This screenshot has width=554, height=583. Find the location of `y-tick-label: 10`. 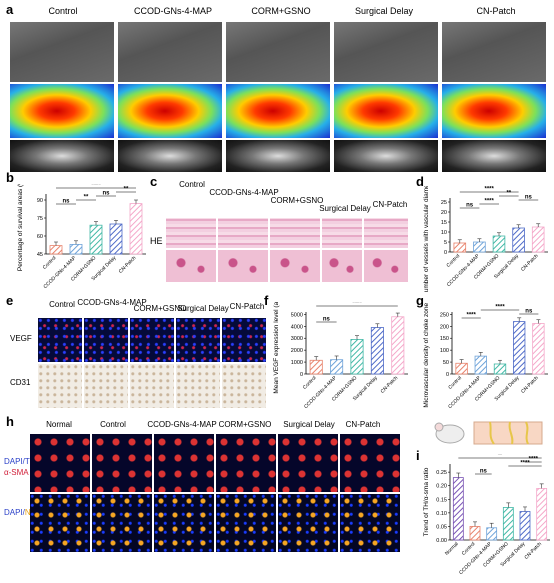

y-tick-label: 10 is located at coordinates (444, 233).